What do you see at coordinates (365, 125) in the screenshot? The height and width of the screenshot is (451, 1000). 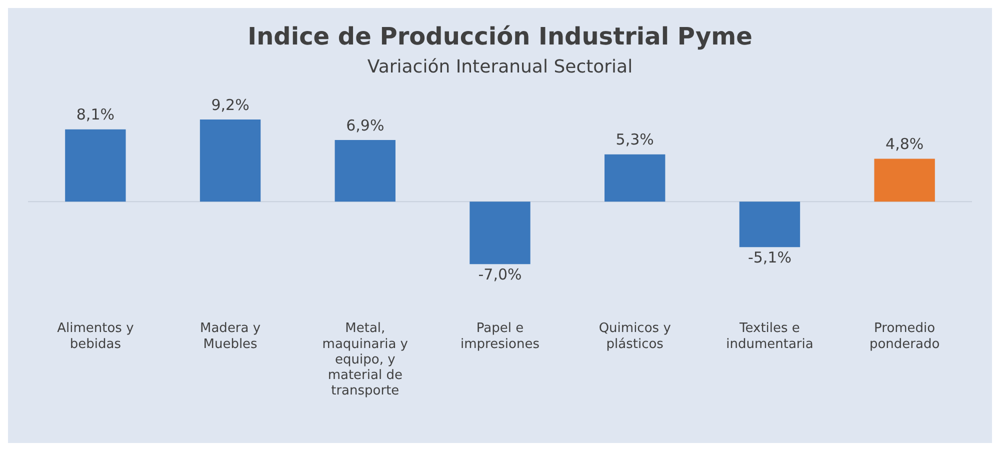 I see `data-label: 6,9%` at bounding box center [365, 125].